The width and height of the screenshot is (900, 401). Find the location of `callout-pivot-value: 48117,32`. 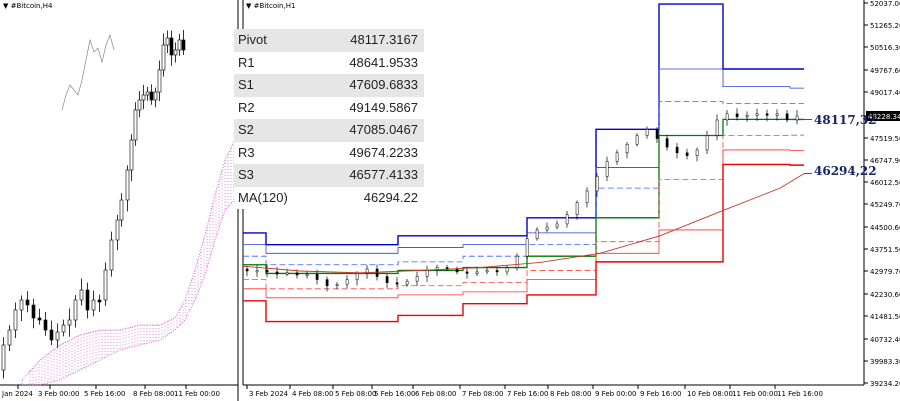

callout-pivot-value: 48117,32 is located at coordinates (845, 120).